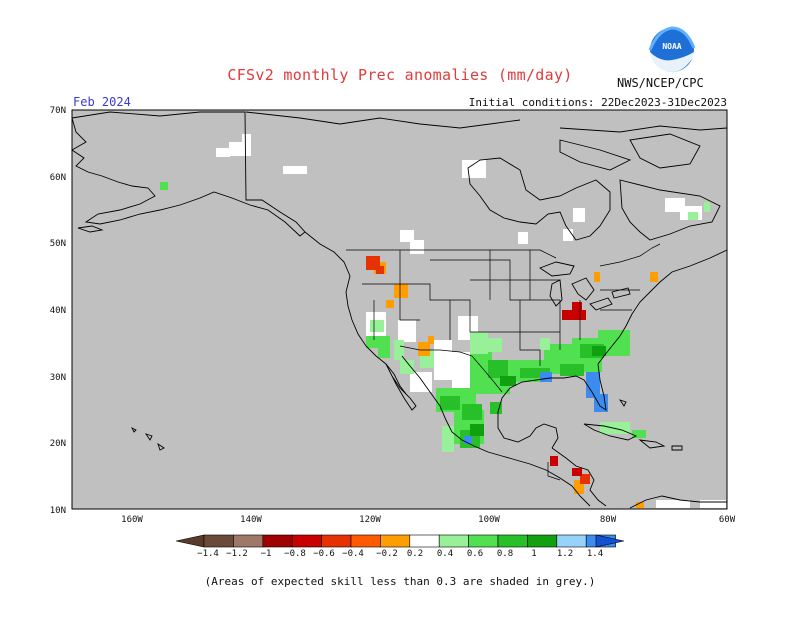  What do you see at coordinates (295, 554) in the screenshot?
I see `colorbar-label: −0.8` at bounding box center [295, 554].